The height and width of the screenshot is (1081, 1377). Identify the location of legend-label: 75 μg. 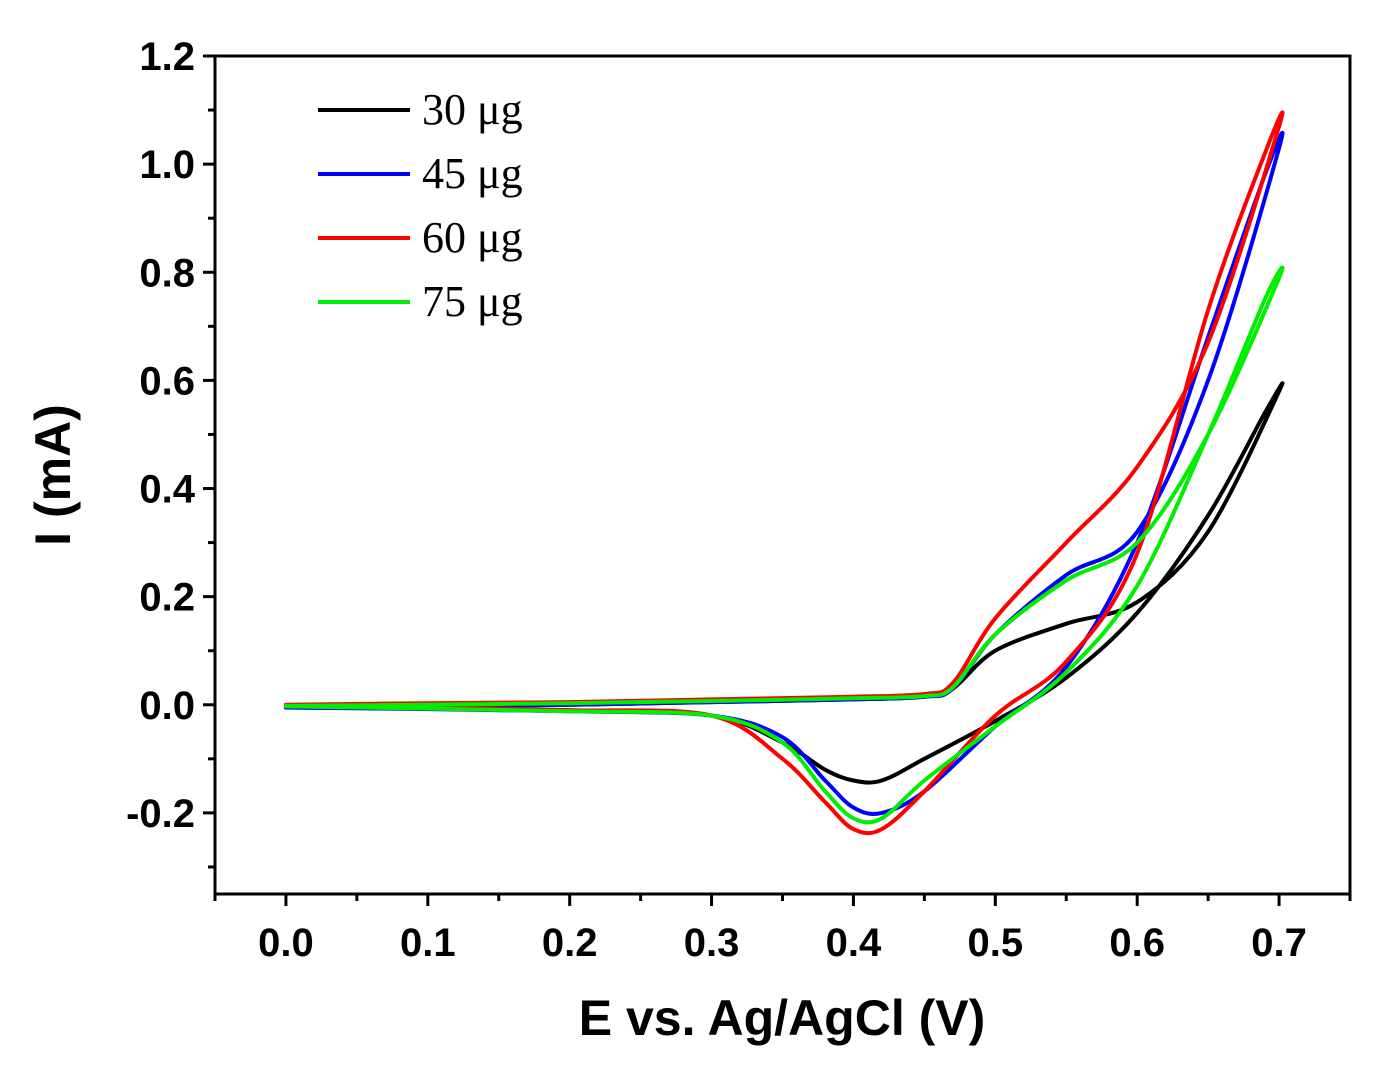
(472, 301).